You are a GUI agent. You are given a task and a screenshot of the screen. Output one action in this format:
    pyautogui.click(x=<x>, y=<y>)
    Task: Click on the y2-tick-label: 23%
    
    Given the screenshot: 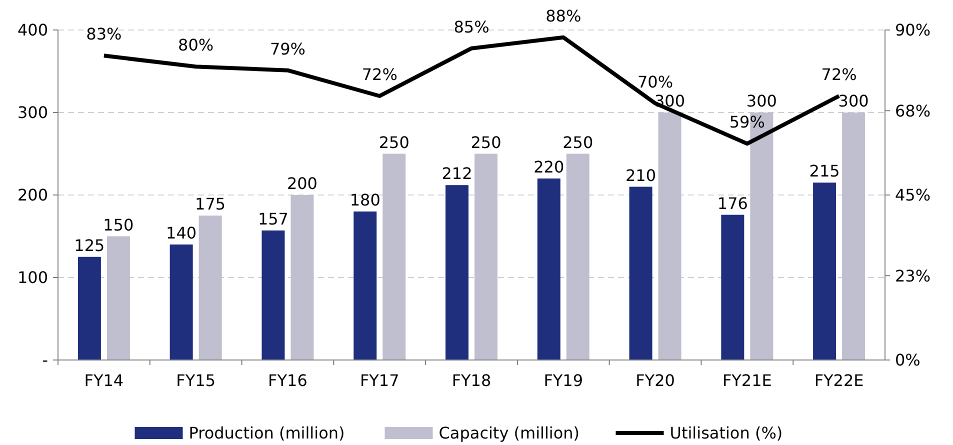 What is the action you would take?
    pyautogui.click(x=913, y=276)
    